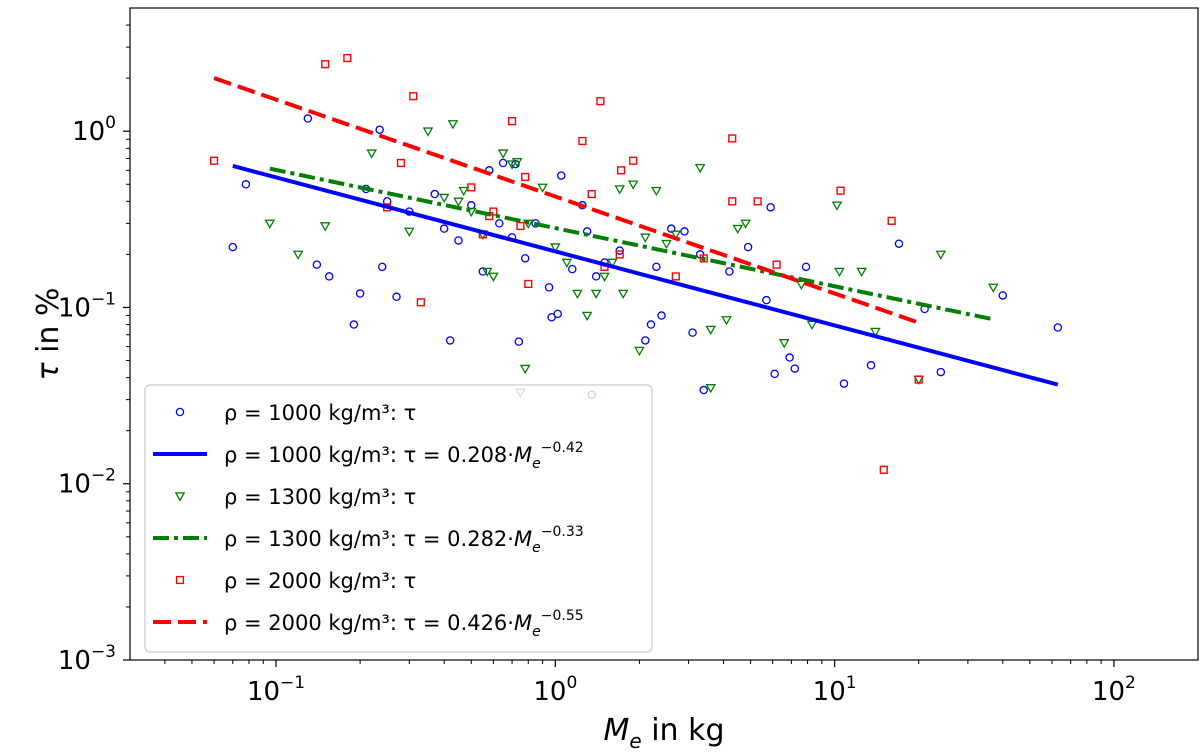  I want to click on legend-label: ρ = 2000 kg/m³: τ, so click(320, 581).